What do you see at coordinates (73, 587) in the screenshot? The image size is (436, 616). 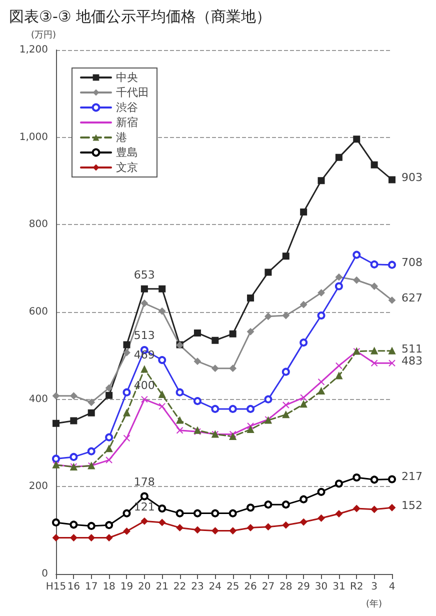 I see `x-tick-label: 16` at bounding box center [73, 587].